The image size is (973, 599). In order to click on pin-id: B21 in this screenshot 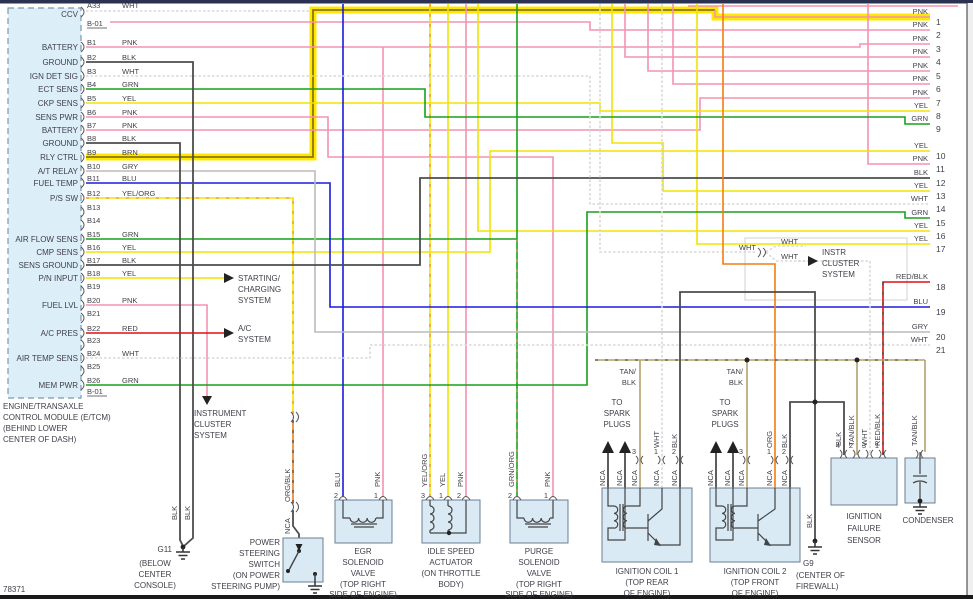, I will do `click(93, 313)`.